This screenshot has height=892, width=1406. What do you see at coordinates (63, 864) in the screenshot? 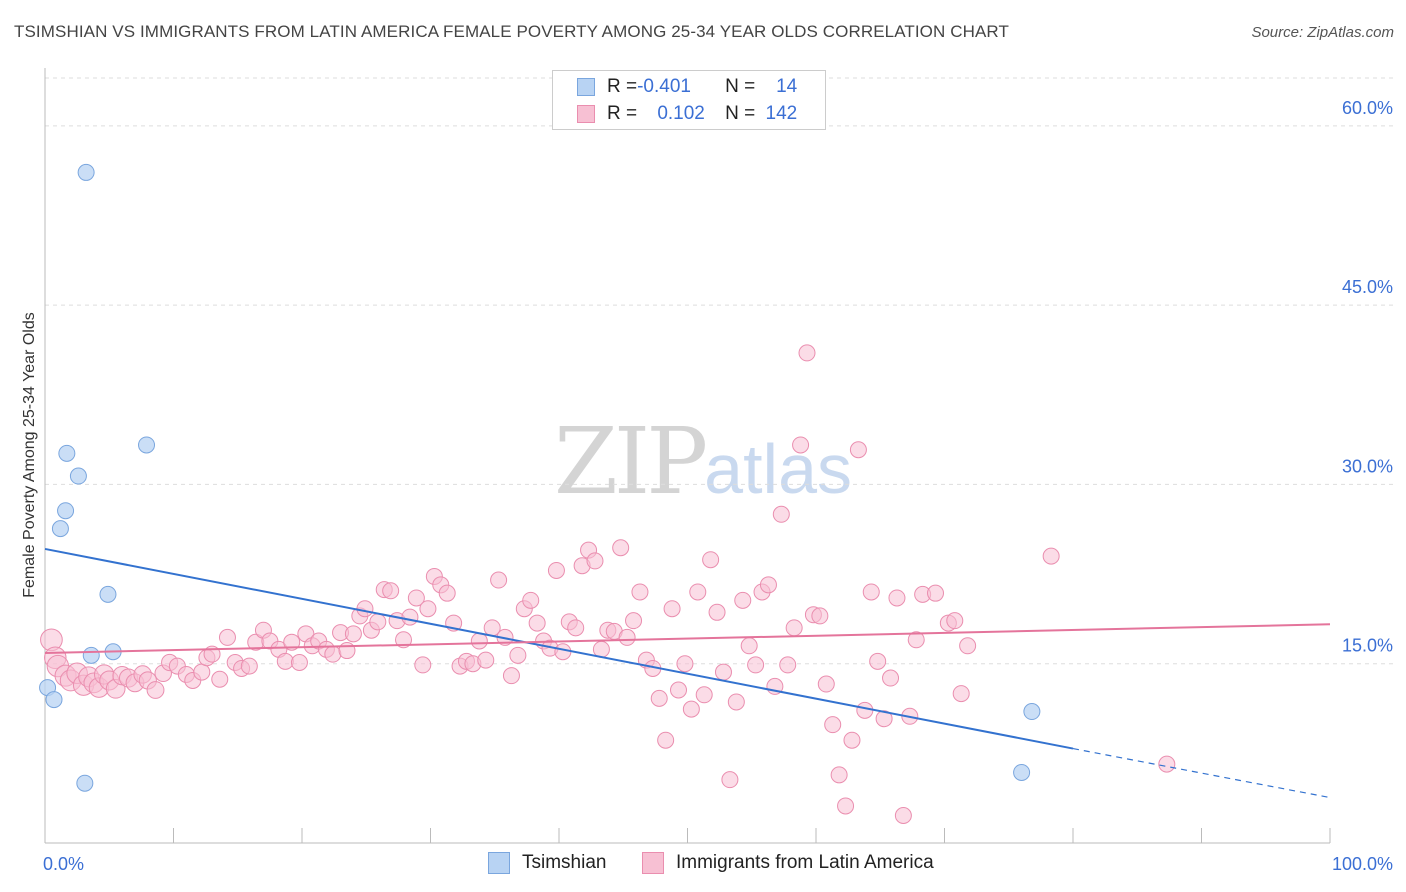
I see `x-tick-label: 0.0%` at bounding box center [63, 864].